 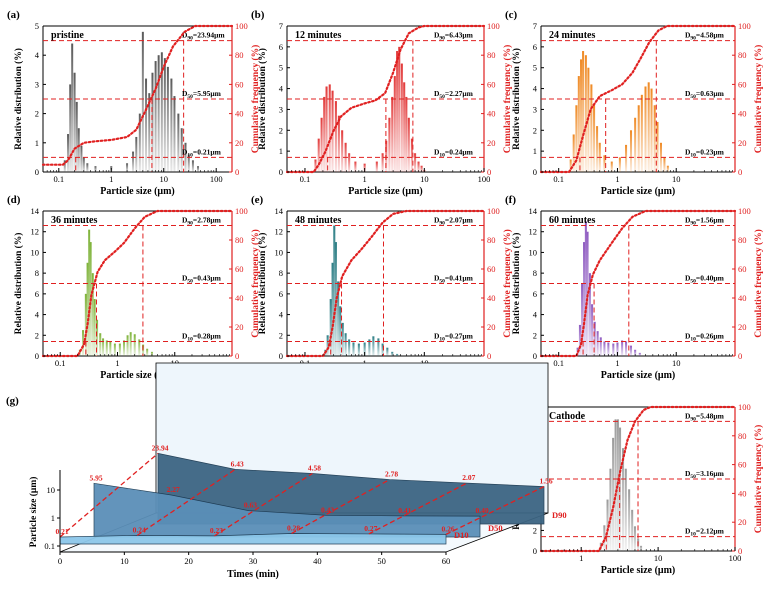 I want to click on value-label: 6.43, so click(x=237, y=463).